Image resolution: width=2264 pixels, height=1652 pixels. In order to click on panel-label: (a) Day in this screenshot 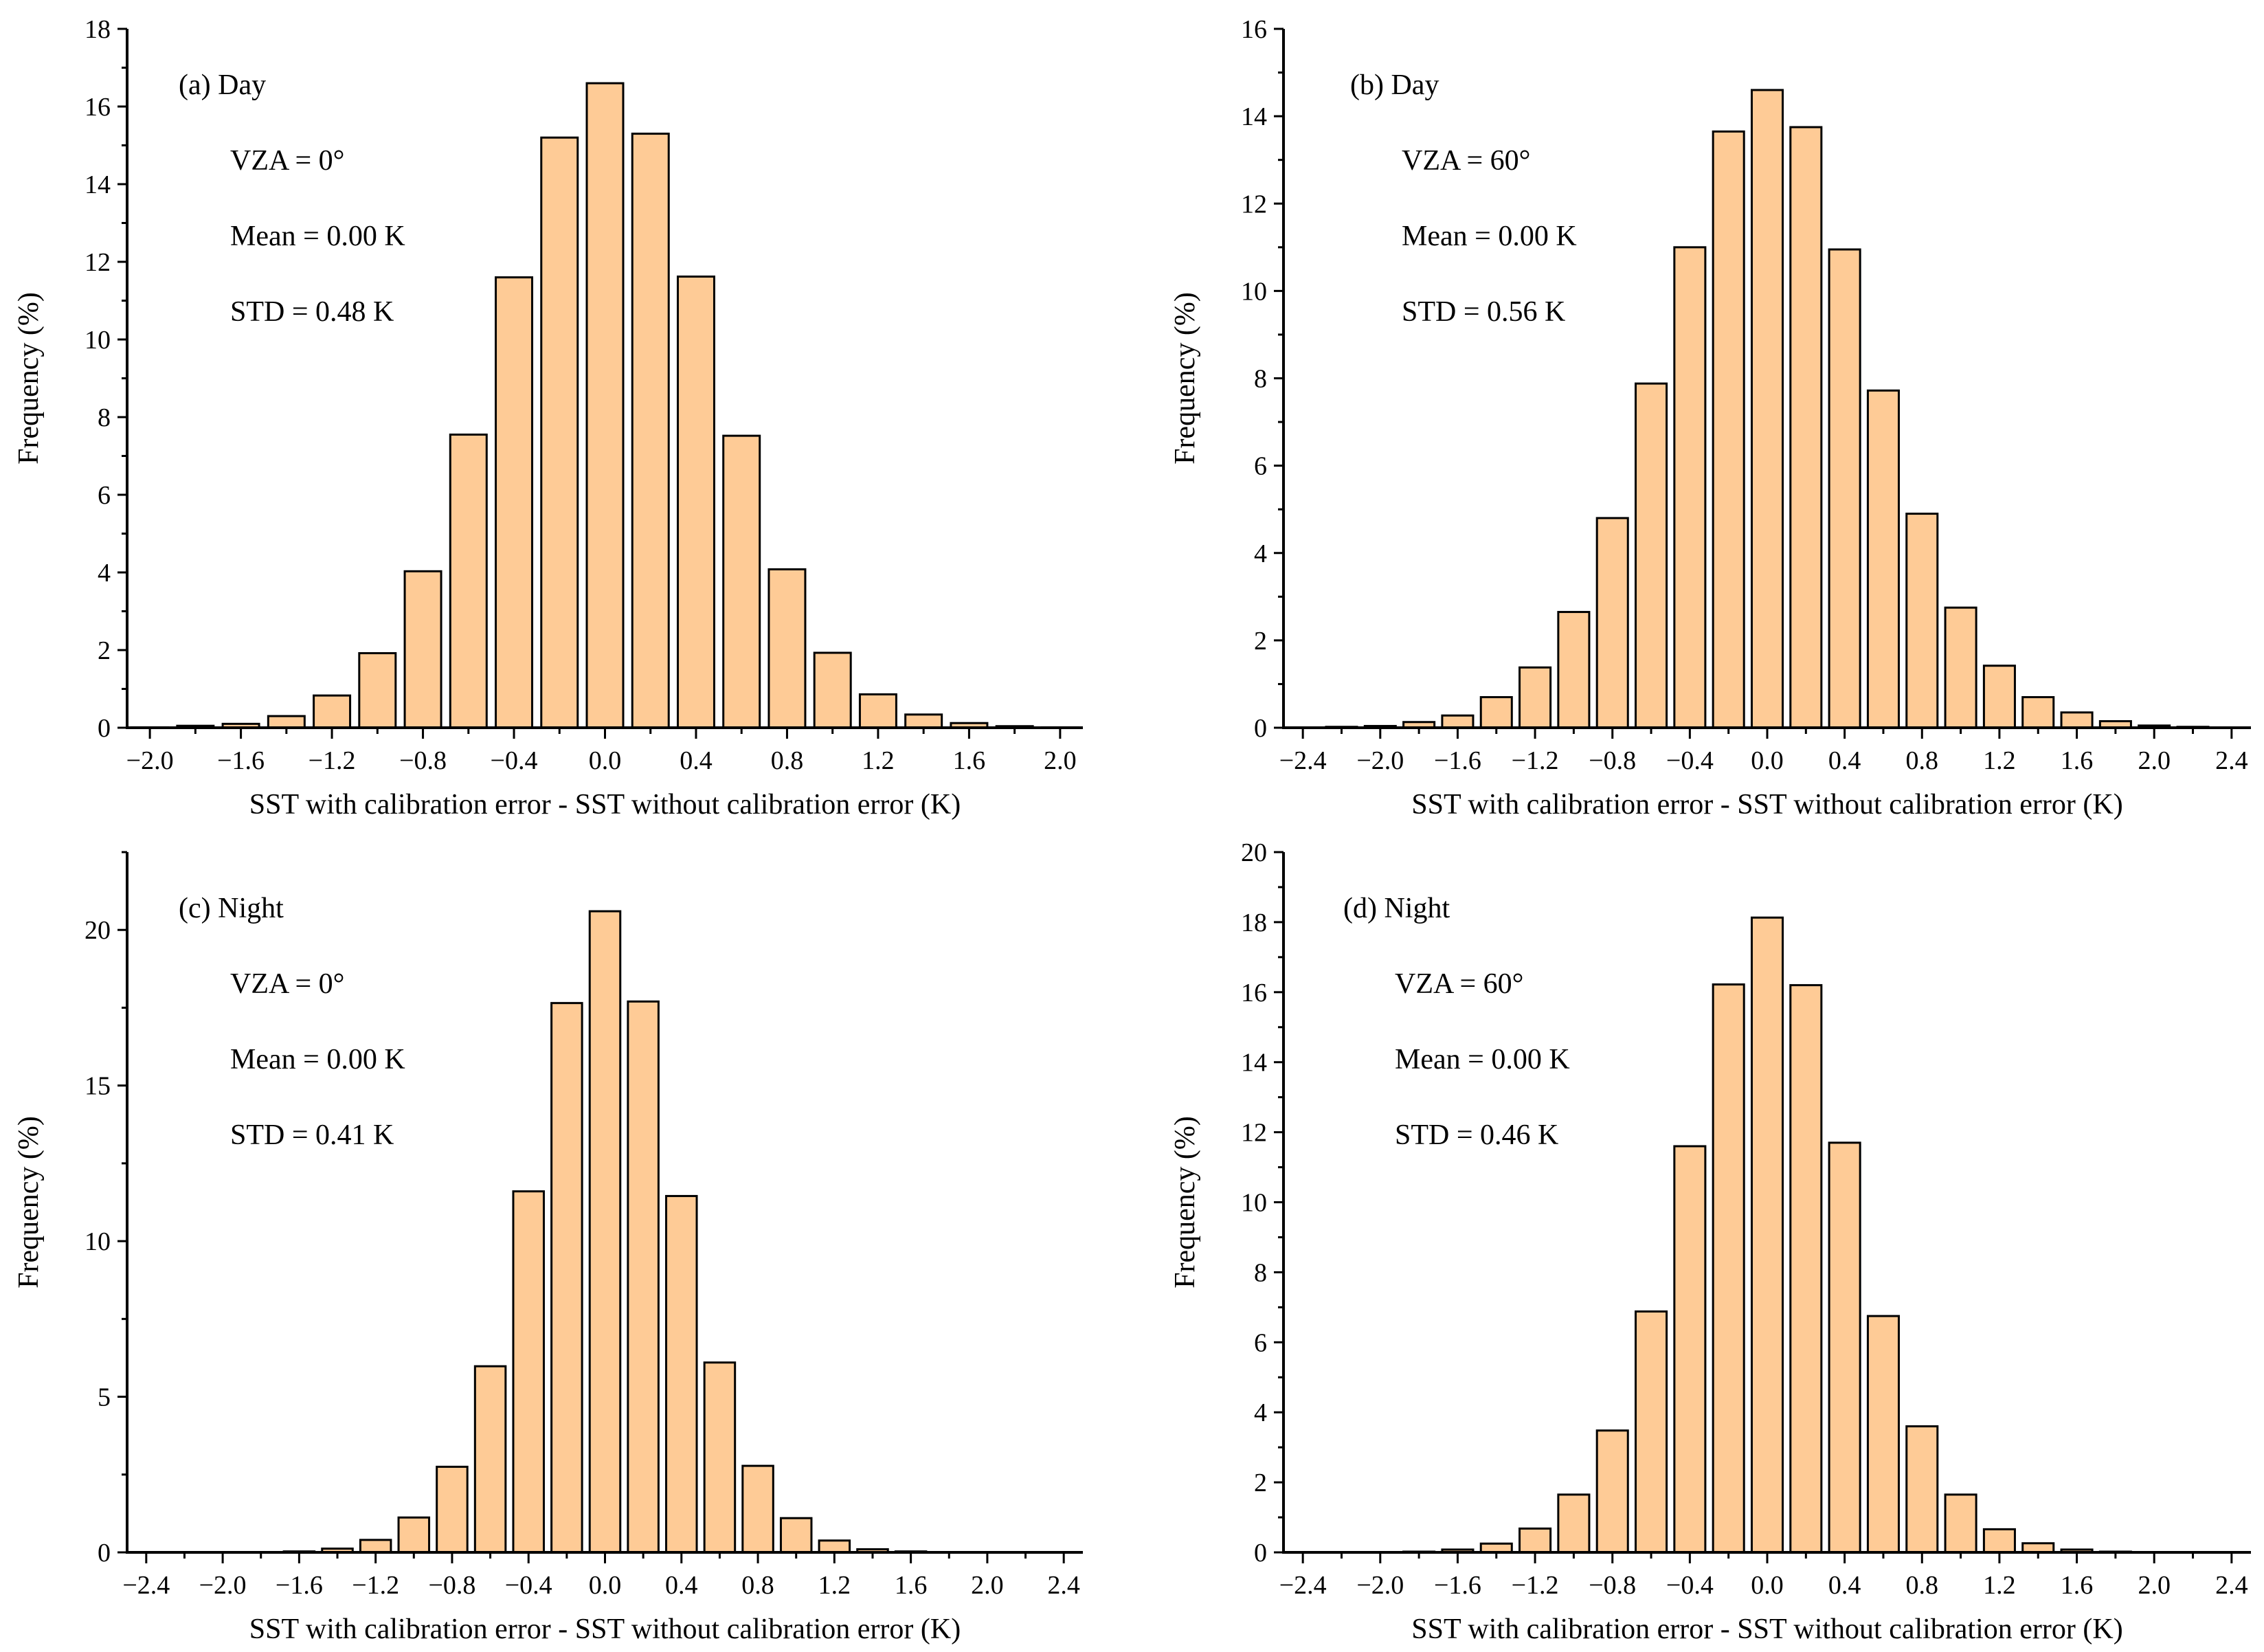, I will do `click(222, 85)`.